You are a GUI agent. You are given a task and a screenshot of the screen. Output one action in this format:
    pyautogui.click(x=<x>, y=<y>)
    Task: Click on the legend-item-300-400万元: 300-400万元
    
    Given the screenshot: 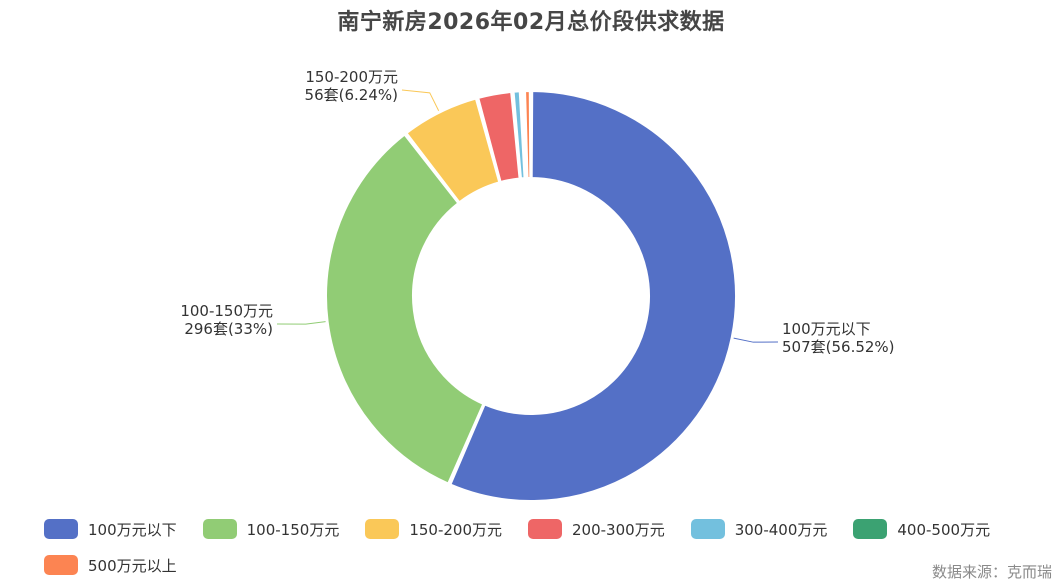 What is the action you would take?
    pyautogui.click(x=759, y=529)
    